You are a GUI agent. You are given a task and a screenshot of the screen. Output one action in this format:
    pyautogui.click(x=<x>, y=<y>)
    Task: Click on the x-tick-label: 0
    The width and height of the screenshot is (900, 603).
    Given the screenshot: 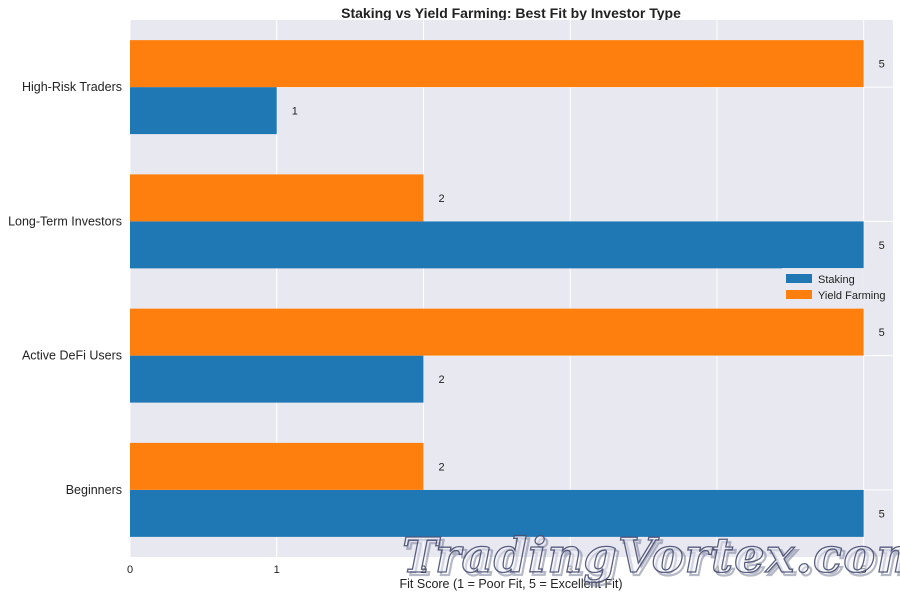 What is the action you would take?
    pyautogui.click(x=130, y=570)
    